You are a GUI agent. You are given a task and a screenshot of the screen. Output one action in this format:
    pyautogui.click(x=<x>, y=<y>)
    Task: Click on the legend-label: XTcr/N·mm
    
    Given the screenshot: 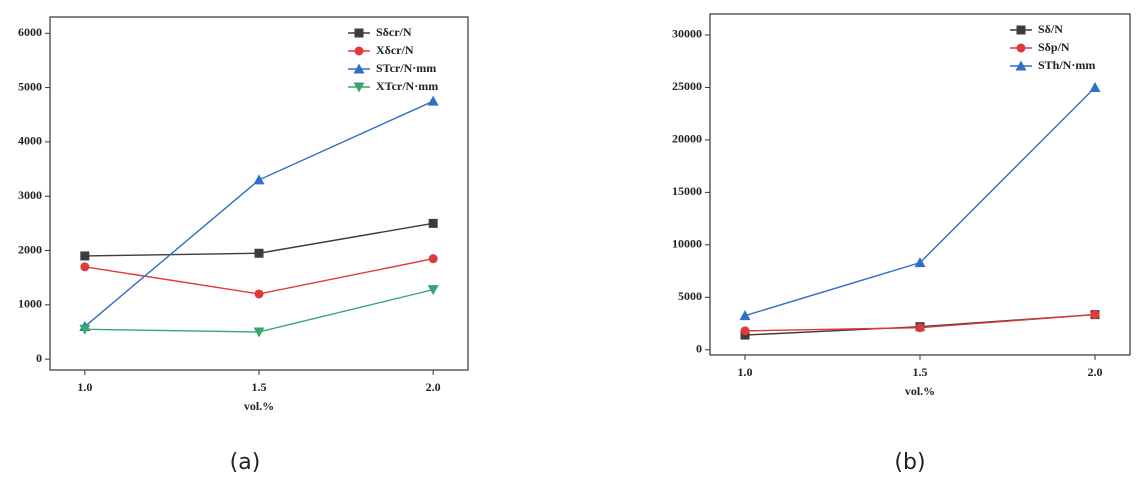 What is the action you would take?
    pyautogui.click(x=407, y=86)
    